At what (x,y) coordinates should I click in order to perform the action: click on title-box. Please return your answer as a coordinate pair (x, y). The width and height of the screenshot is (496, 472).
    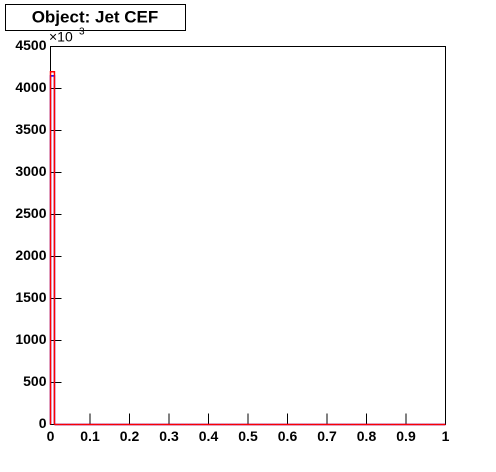
    Looking at the image, I should click on (95, 17).